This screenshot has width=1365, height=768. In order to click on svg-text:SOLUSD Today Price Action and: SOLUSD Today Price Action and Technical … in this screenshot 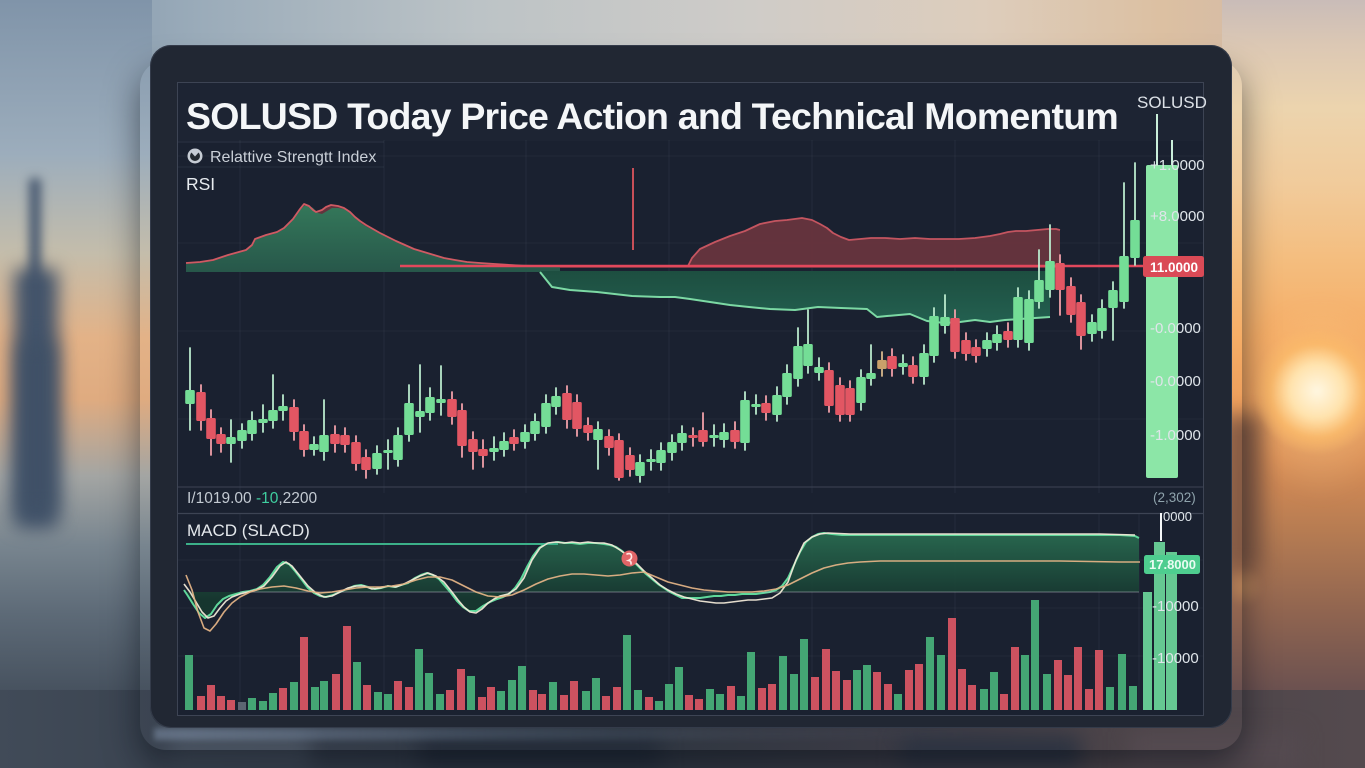, I will do `click(652, 116)`.